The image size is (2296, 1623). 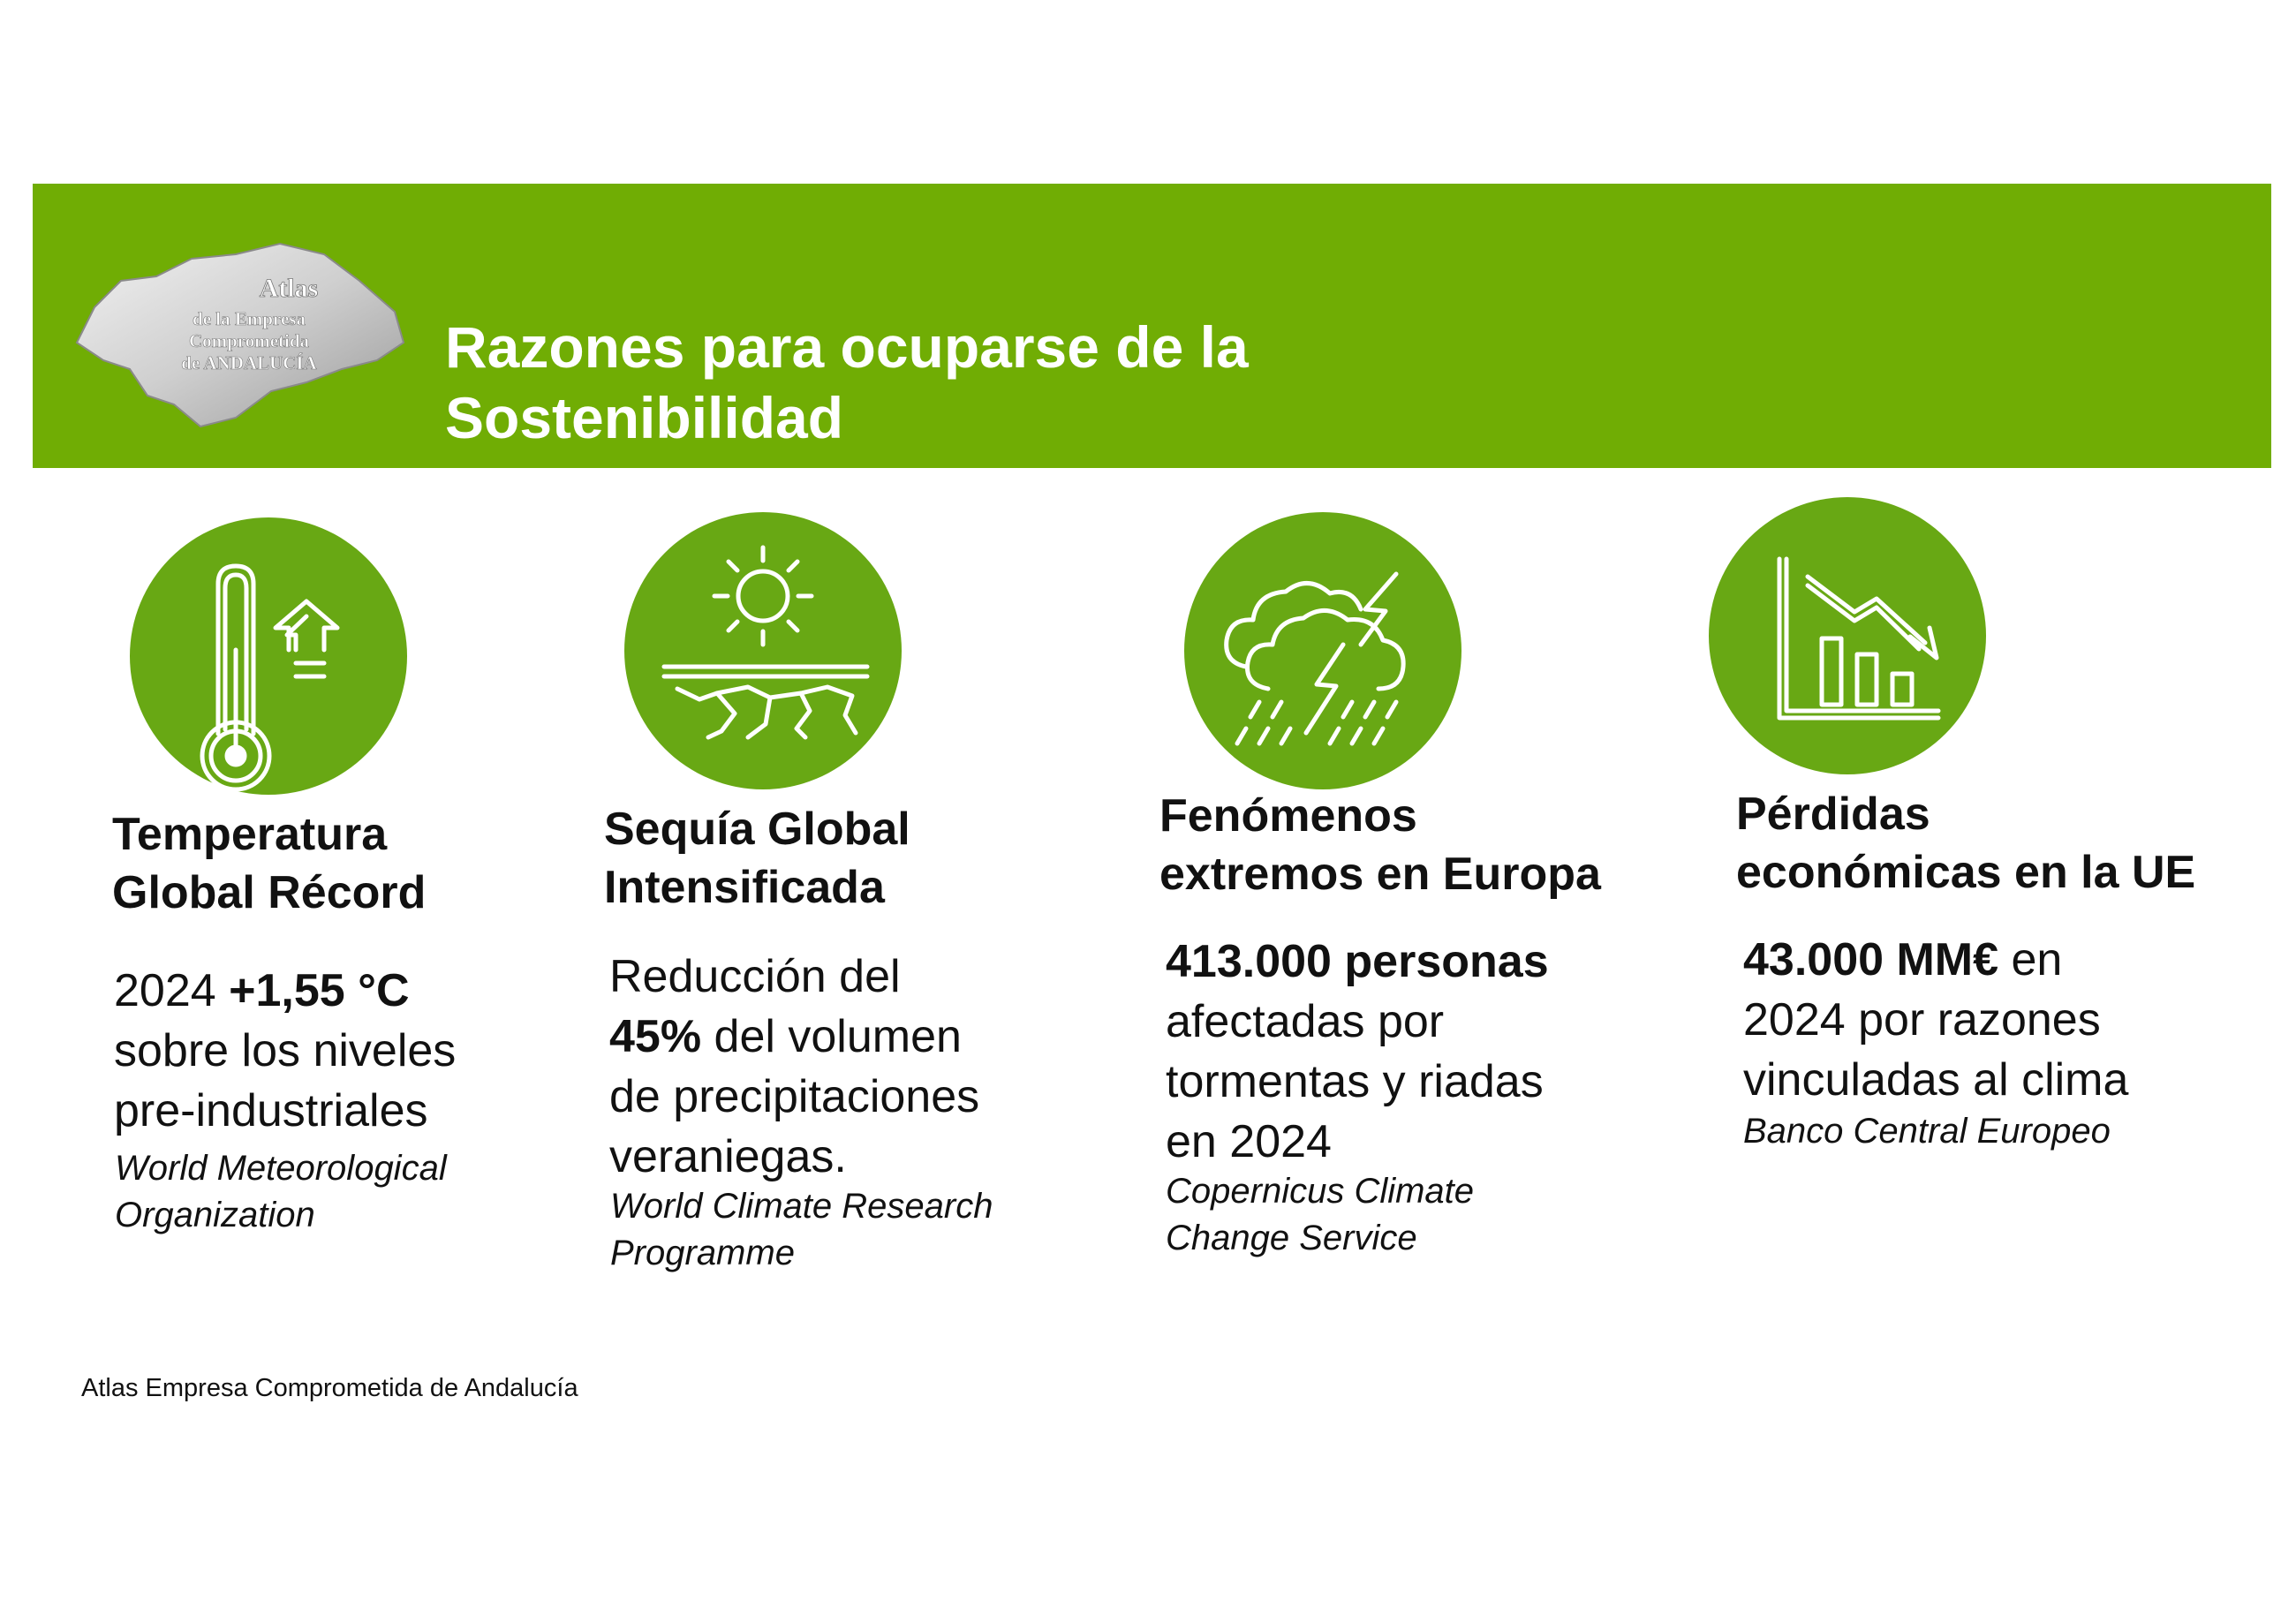 I want to click on economic-losses-source: Banco Central Europeo, so click(x=1927, y=1131).